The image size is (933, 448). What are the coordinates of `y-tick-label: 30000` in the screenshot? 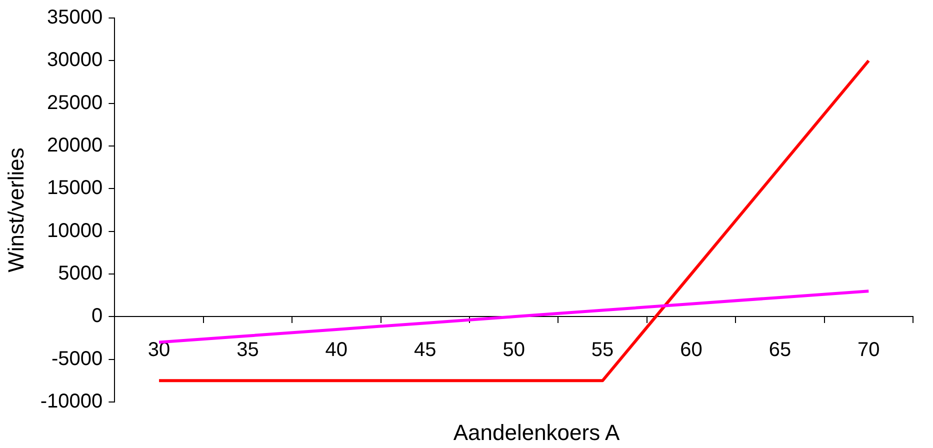 It's located at (75, 60).